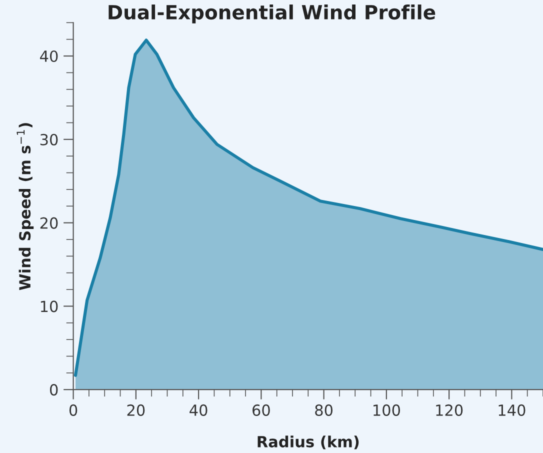 Image resolution: width=543 pixels, height=453 pixels. I want to click on x-tick-label: 40, so click(199, 410).